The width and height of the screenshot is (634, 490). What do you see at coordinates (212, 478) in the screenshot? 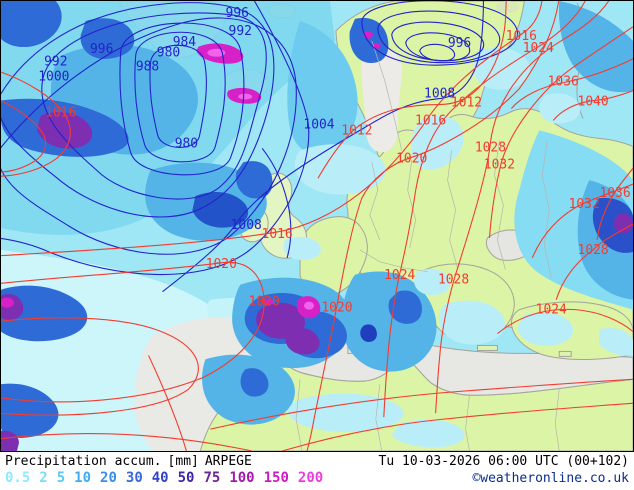
I see `scale-value: 75` at bounding box center [212, 478].